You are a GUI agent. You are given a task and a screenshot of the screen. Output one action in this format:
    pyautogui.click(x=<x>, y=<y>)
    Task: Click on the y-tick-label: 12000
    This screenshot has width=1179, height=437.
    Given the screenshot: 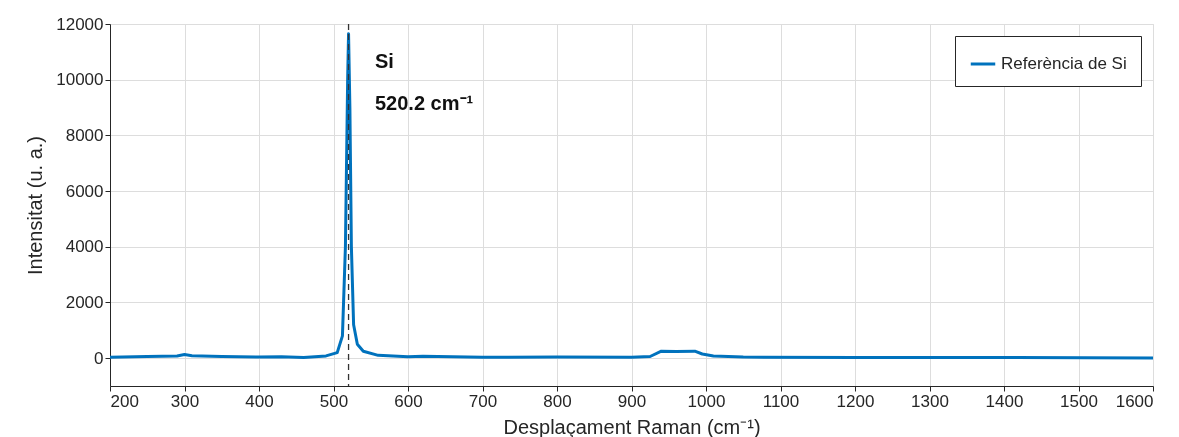 What is the action you would take?
    pyautogui.click(x=80, y=24)
    